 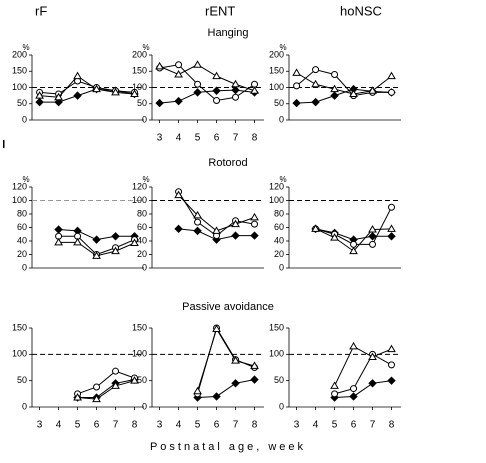 What do you see at coordinates (4, 144) in the screenshot?
I see `stray-mark` at bounding box center [4, 144].